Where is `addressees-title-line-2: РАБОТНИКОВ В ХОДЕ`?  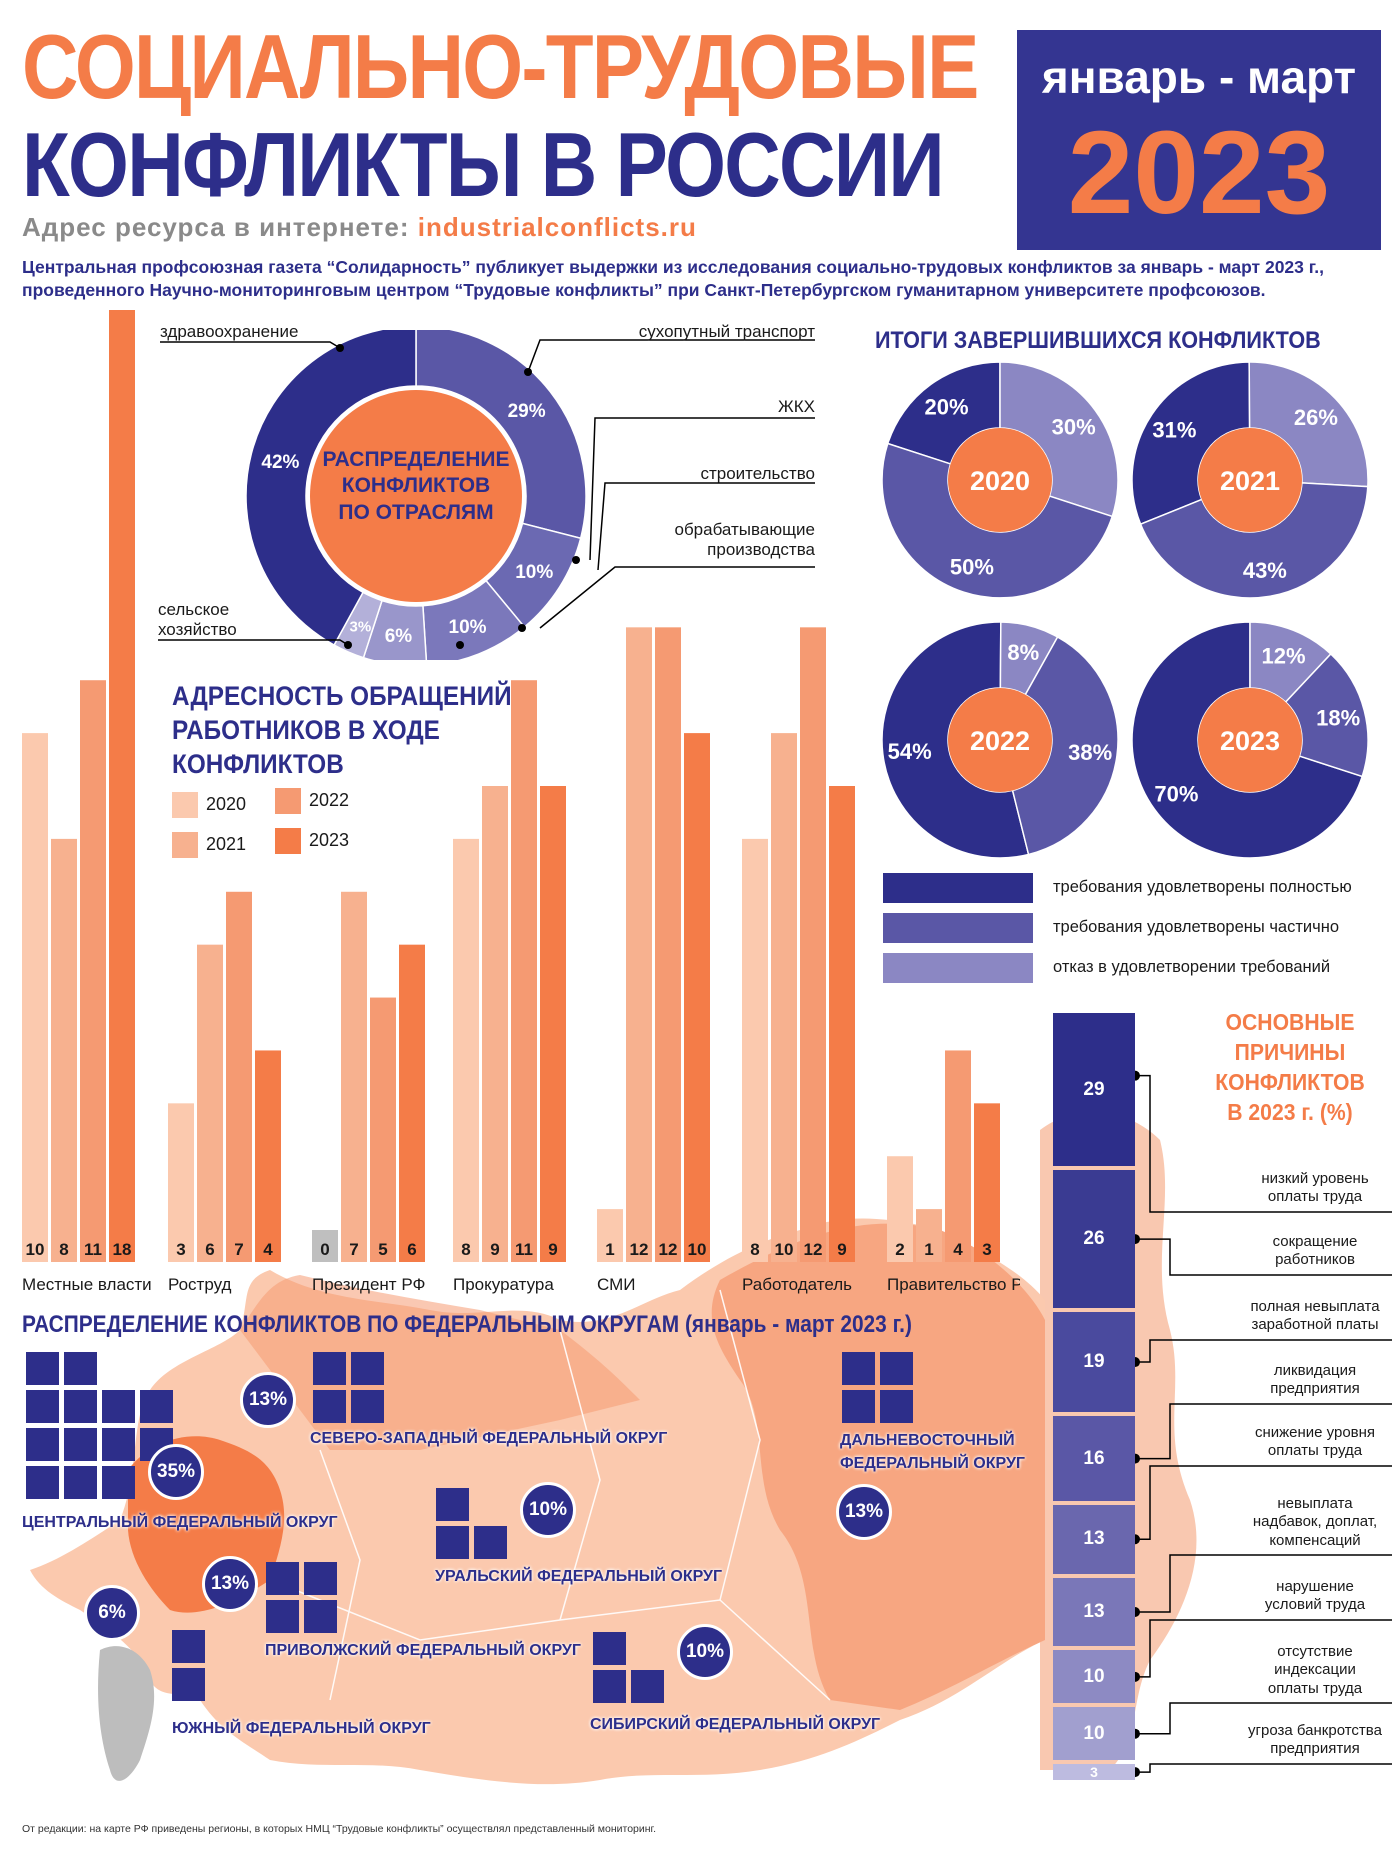 addressees-title-line-2: РАБОТНИКОВ В ХОДЕ is located at coordinates (306, 729).